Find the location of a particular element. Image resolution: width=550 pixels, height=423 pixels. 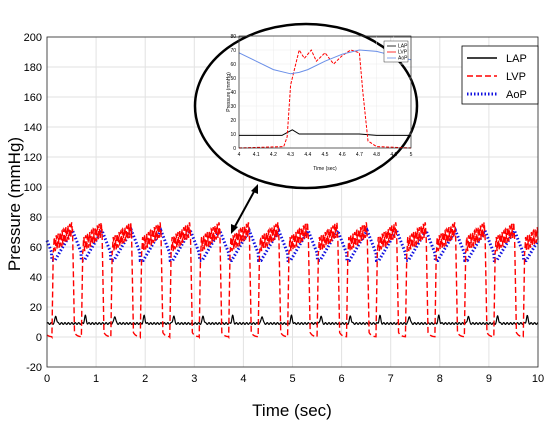

inset-x-axis-label: Time (sec) is located at coordinates (325, 169).